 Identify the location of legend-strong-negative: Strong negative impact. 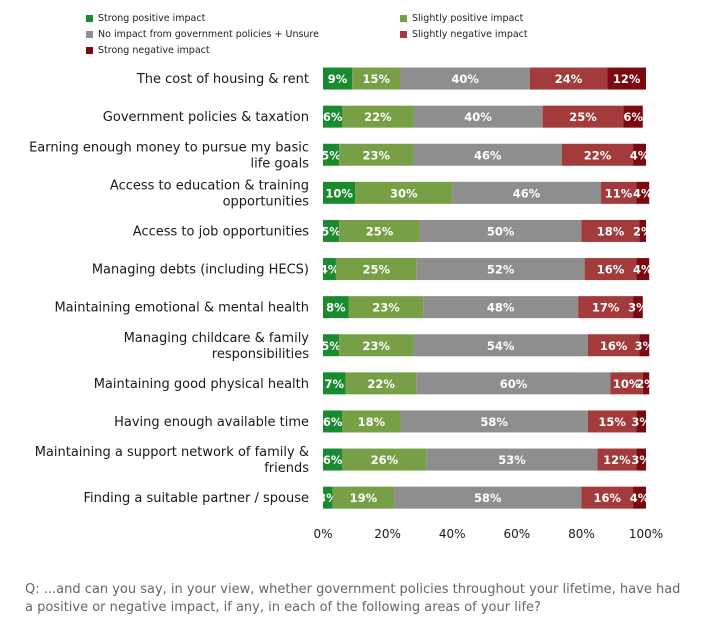
(148, 50).